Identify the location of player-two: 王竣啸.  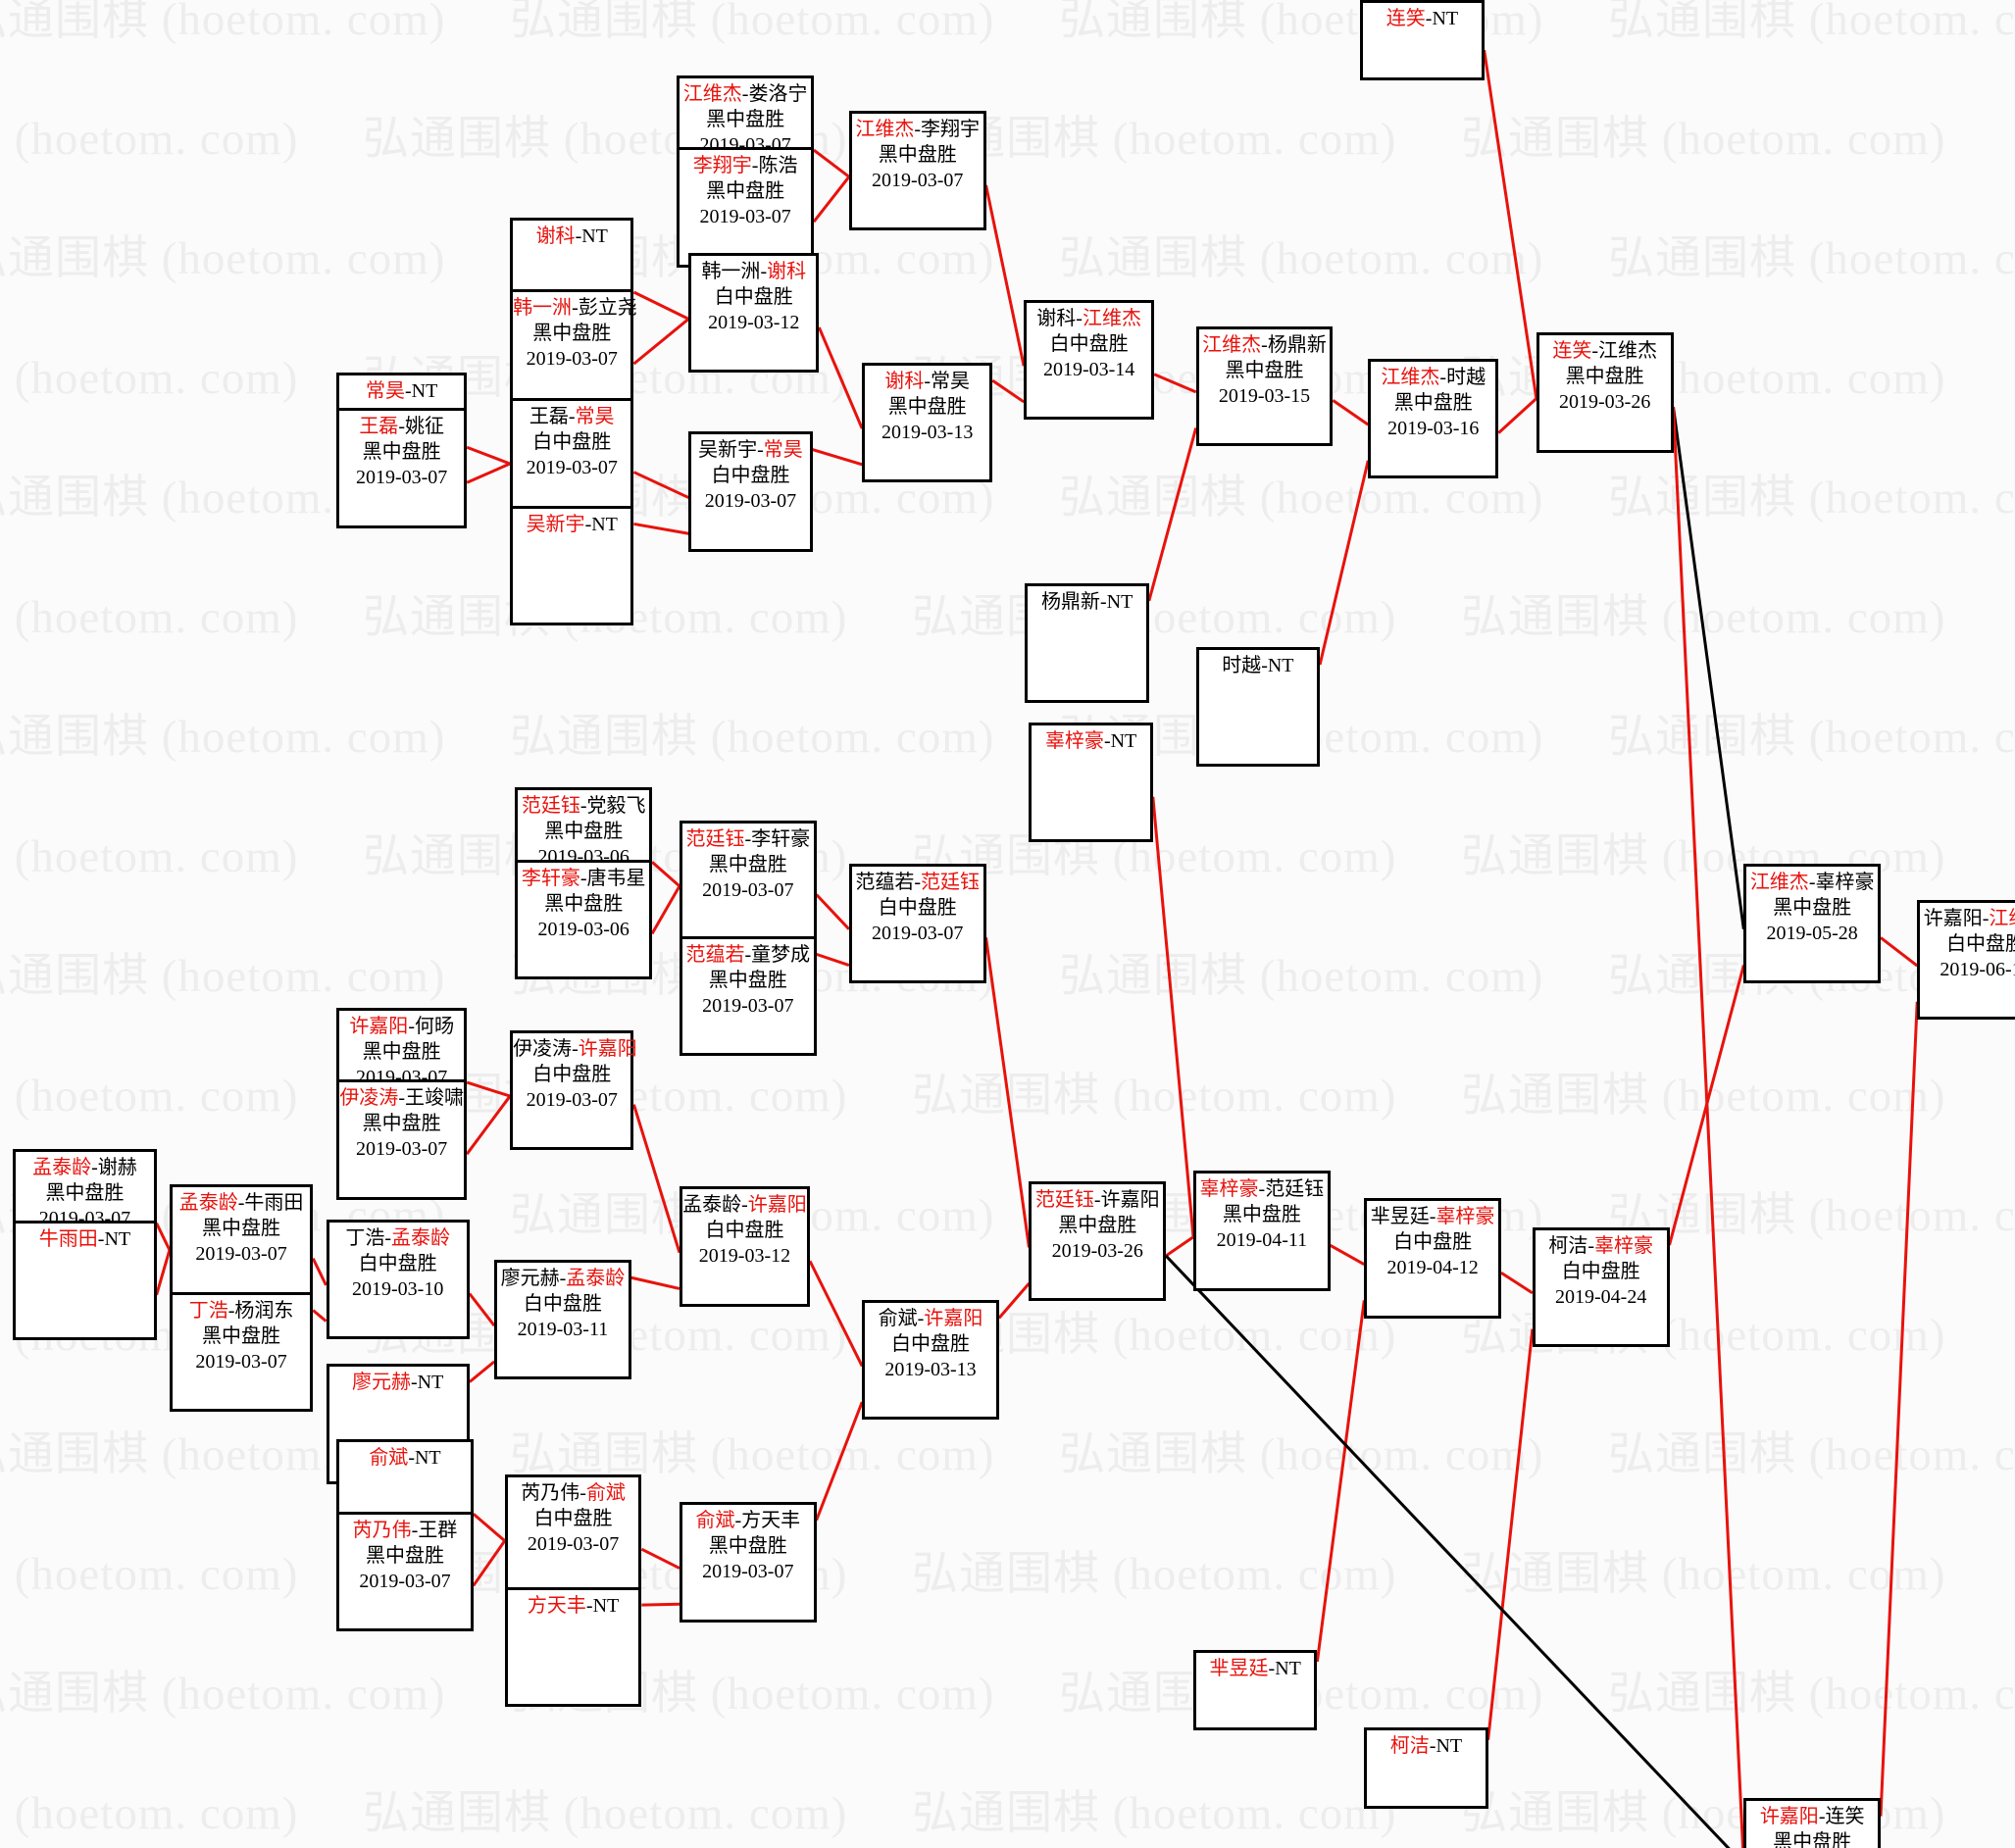
(434, 1098).